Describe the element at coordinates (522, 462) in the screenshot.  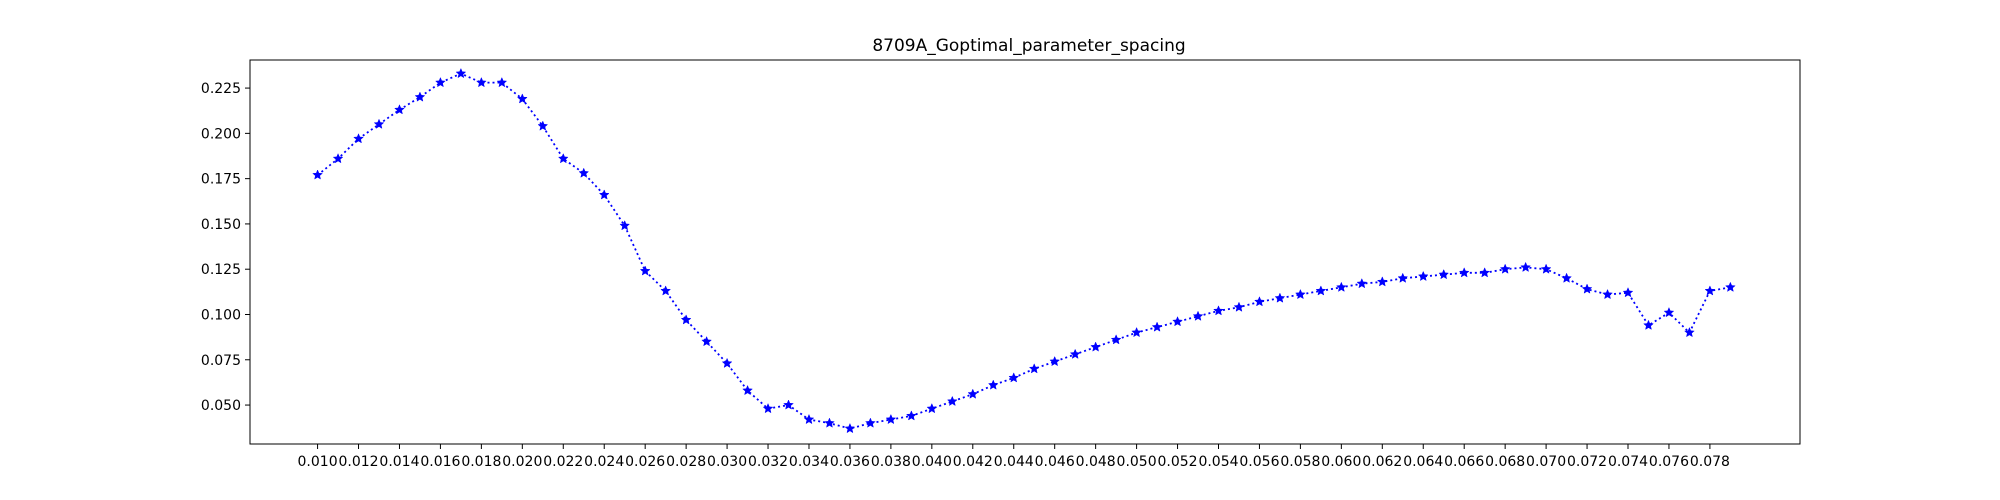
I see `x-tick-label: 0.020` at that location.